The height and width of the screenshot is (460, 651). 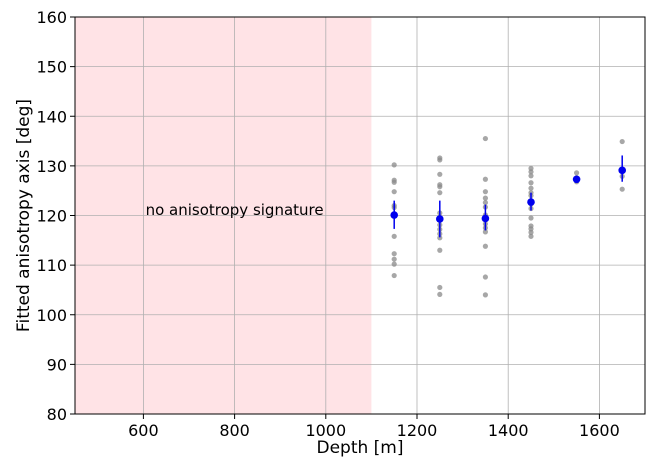 I want to click on y-tick-label: 80, so click(x=57, y=414).